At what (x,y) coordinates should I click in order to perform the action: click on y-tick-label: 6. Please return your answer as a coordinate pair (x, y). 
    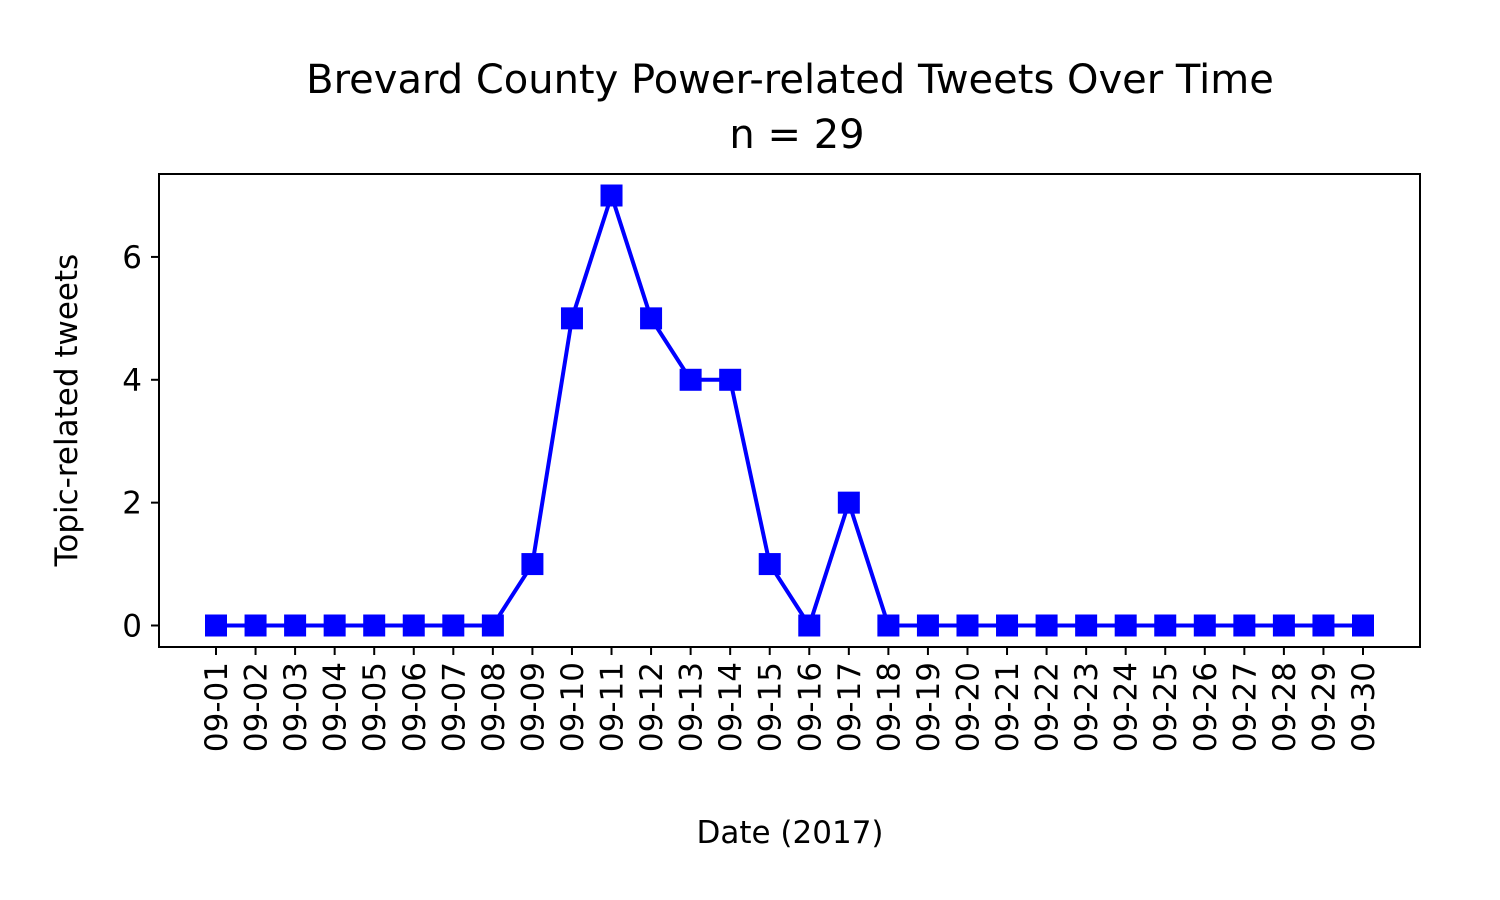
    Looking at the image, I should click on (132, 258).